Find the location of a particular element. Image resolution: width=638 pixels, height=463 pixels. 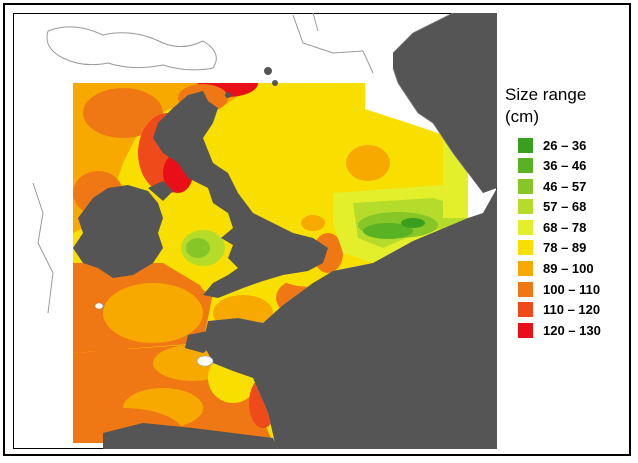

legend-item: 110 – 120 is located at coordinates (567, 310).